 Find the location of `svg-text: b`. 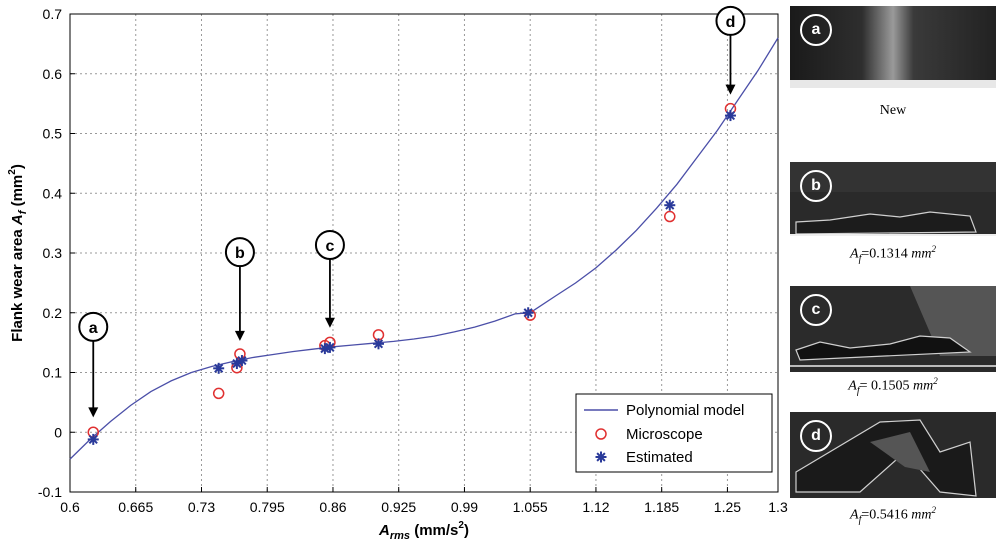

svg-text: b is located at coordinates (240, 253).